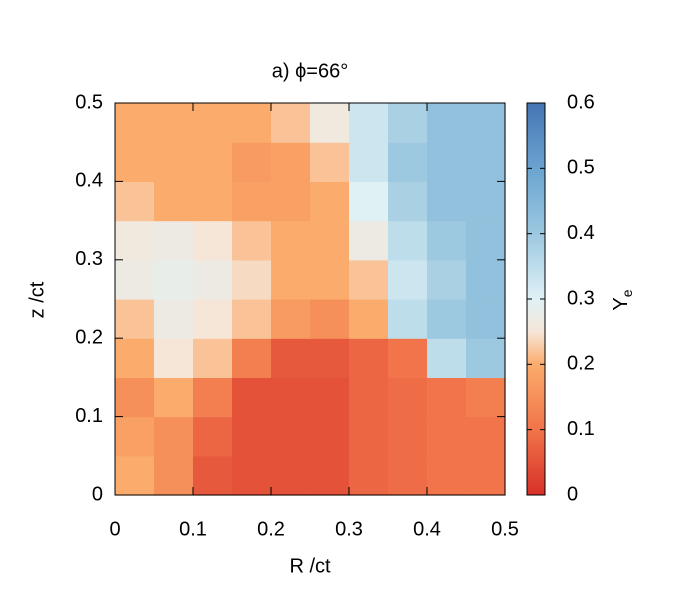 Image resolution: width=680 pixels, height=605 pixels. What do you see at coordinates (310, 71) in the screenshot?
I see `chart-title: a) ϕ=66°` at bounding box center [310, 71].